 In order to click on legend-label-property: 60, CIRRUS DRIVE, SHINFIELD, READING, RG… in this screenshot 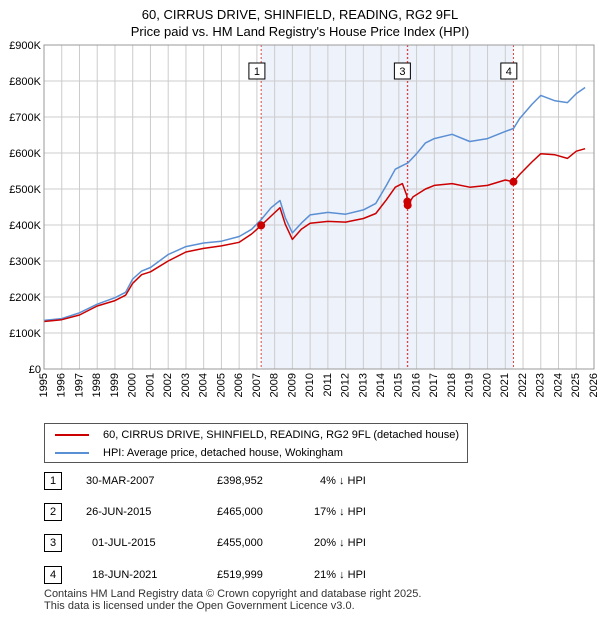, I will do `click(281, 435)`.